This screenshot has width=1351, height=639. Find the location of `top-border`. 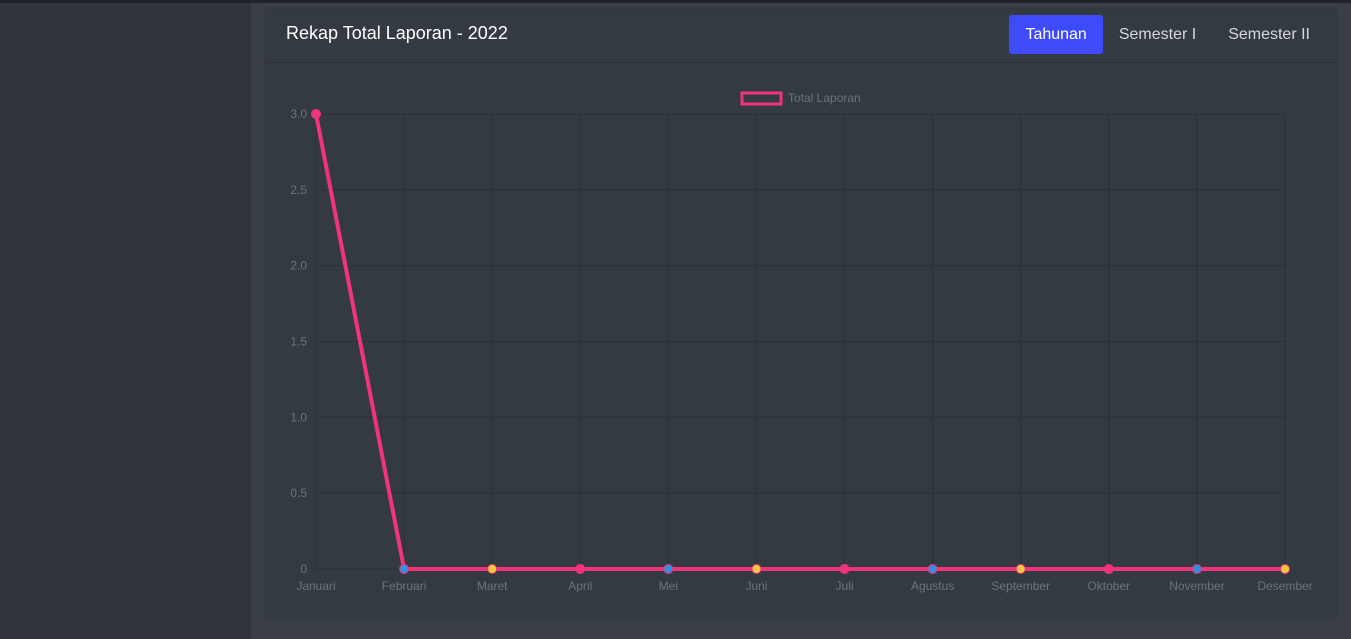

top-border is located at coordinates (675, 1).